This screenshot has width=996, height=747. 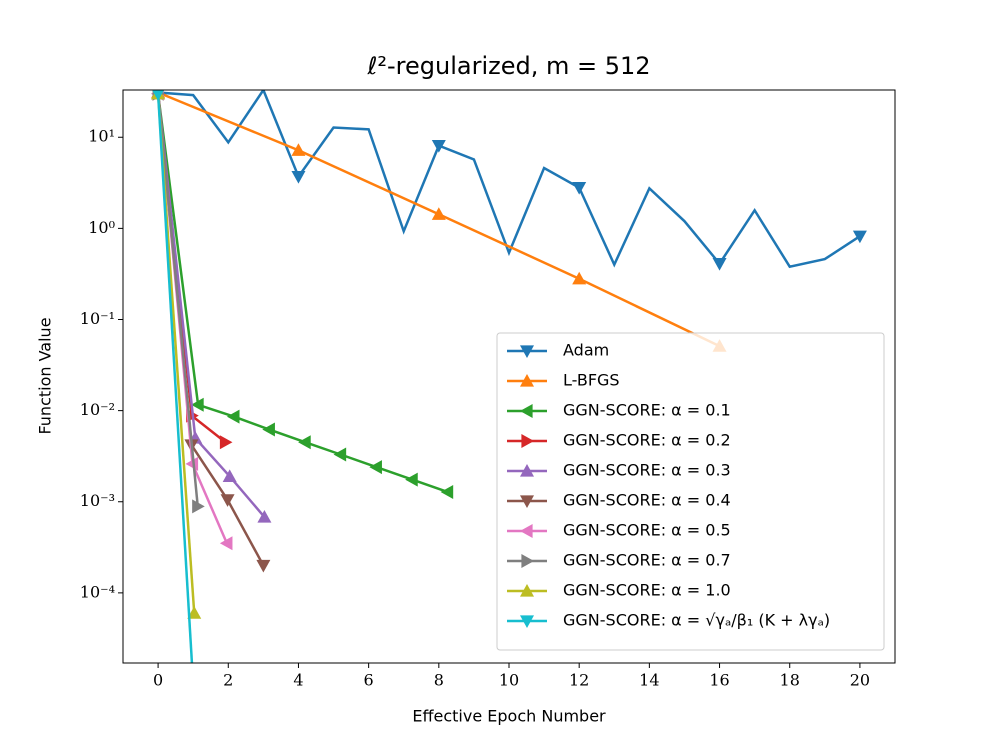 What do you see at coordinates (647, 590) in the screenshot?
I see `legend-label: GGN-SCORE: α = 1.0` at bounding box center [647, 590].